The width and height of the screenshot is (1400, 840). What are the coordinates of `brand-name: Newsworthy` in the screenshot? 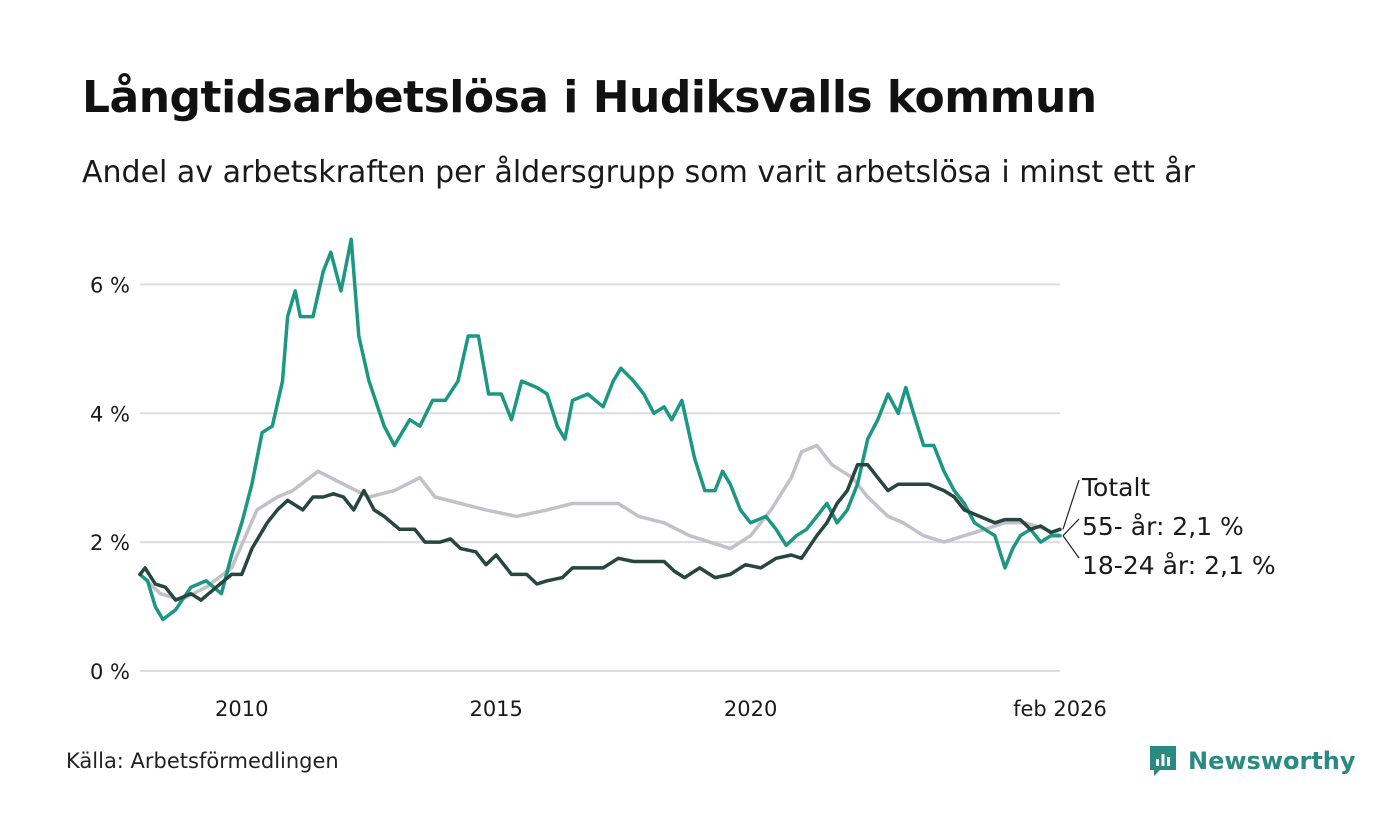 It's located at (1272, 761).